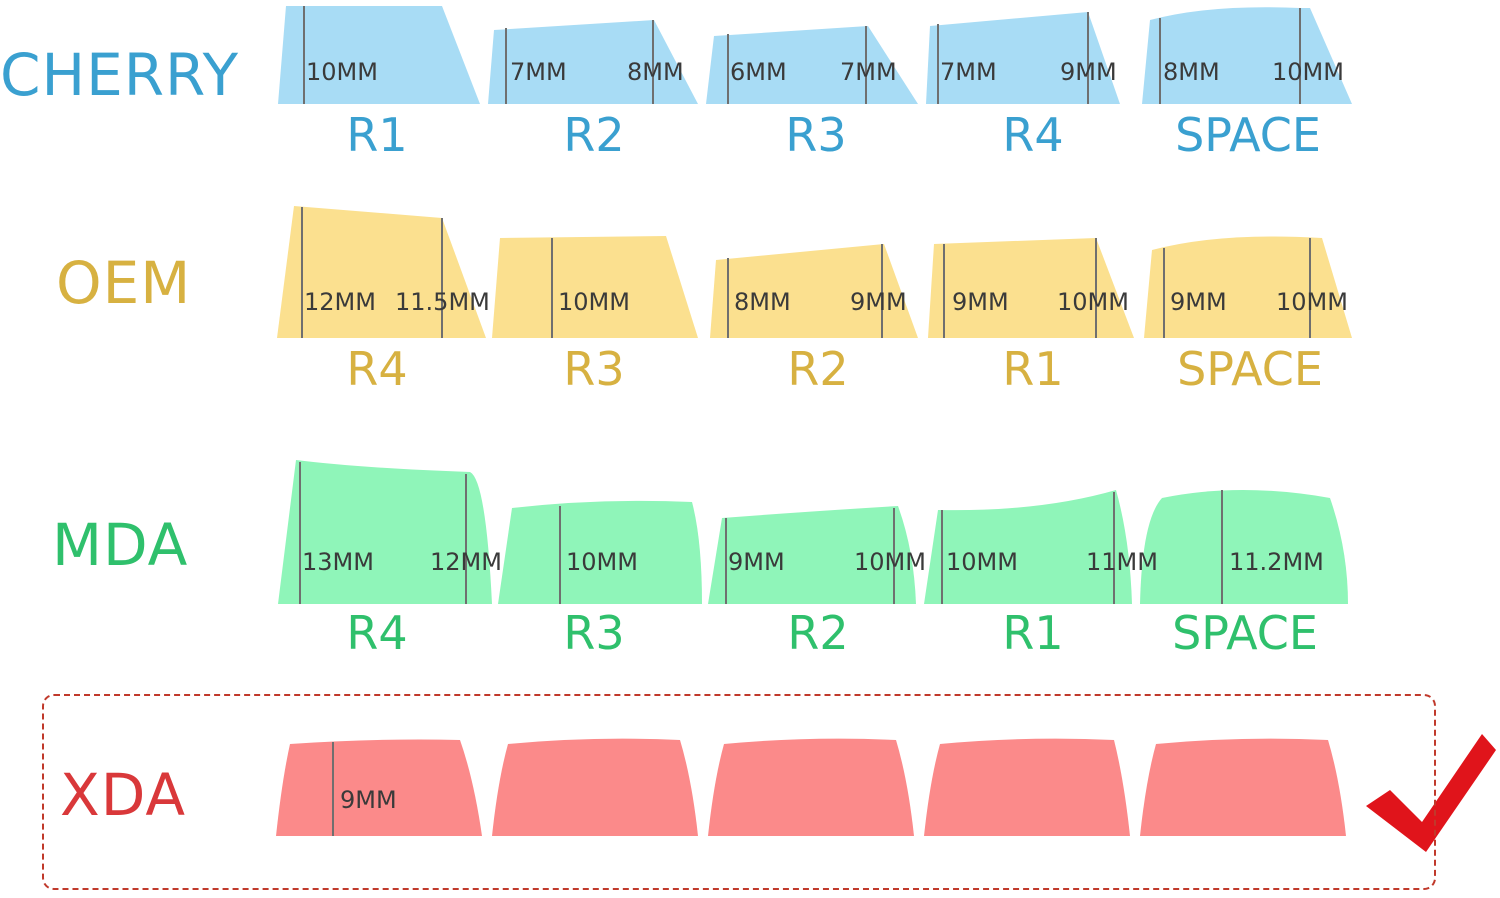  Describe the element at coordinates (594, 633) in the screenshot. I see `mda-row-label-r3: R3` at that location.